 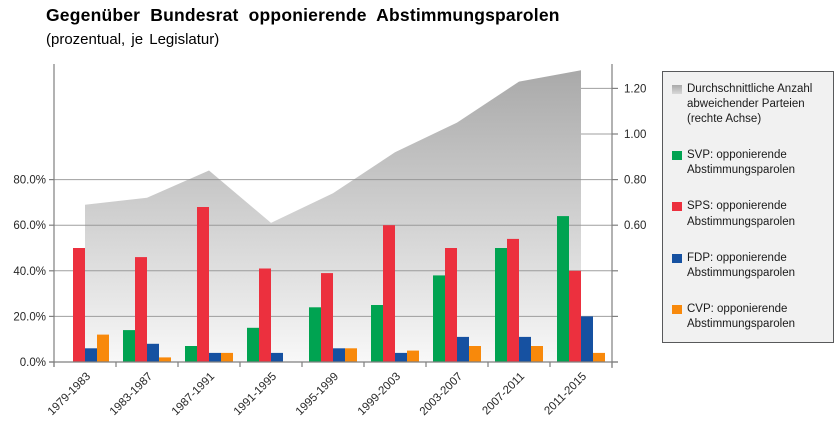 I want to click on left-axis-tick-label: 60.0%, so click(x=29, y=226).